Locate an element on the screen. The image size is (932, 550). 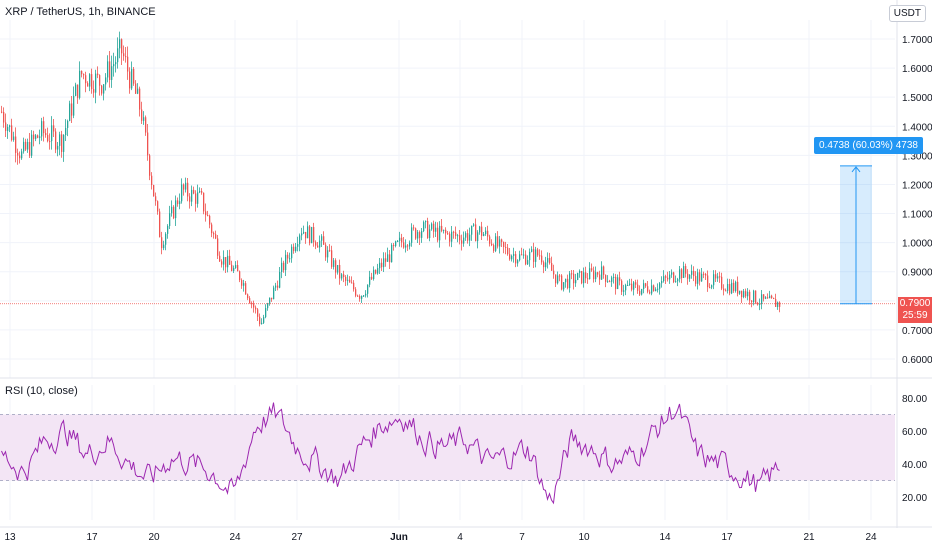
x-tick-label: 20 is located at coordinates (154, 537).